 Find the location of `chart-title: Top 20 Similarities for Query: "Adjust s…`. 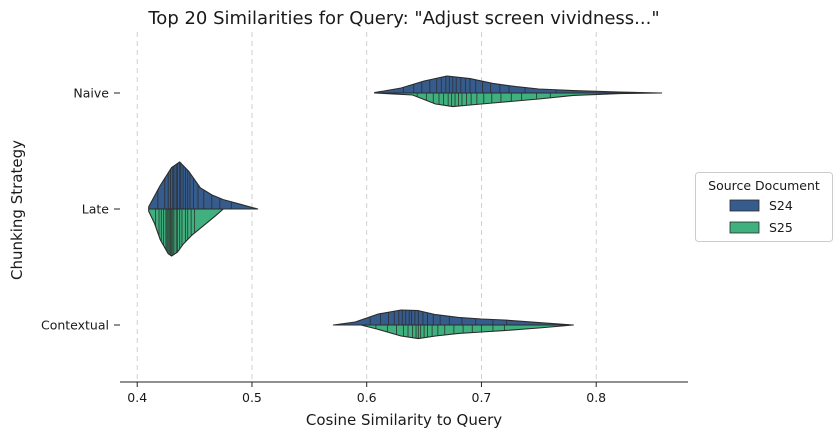

chart-title: Top 20 Similarities for Query: "Adjust s… is located at coordinates (403, 18).